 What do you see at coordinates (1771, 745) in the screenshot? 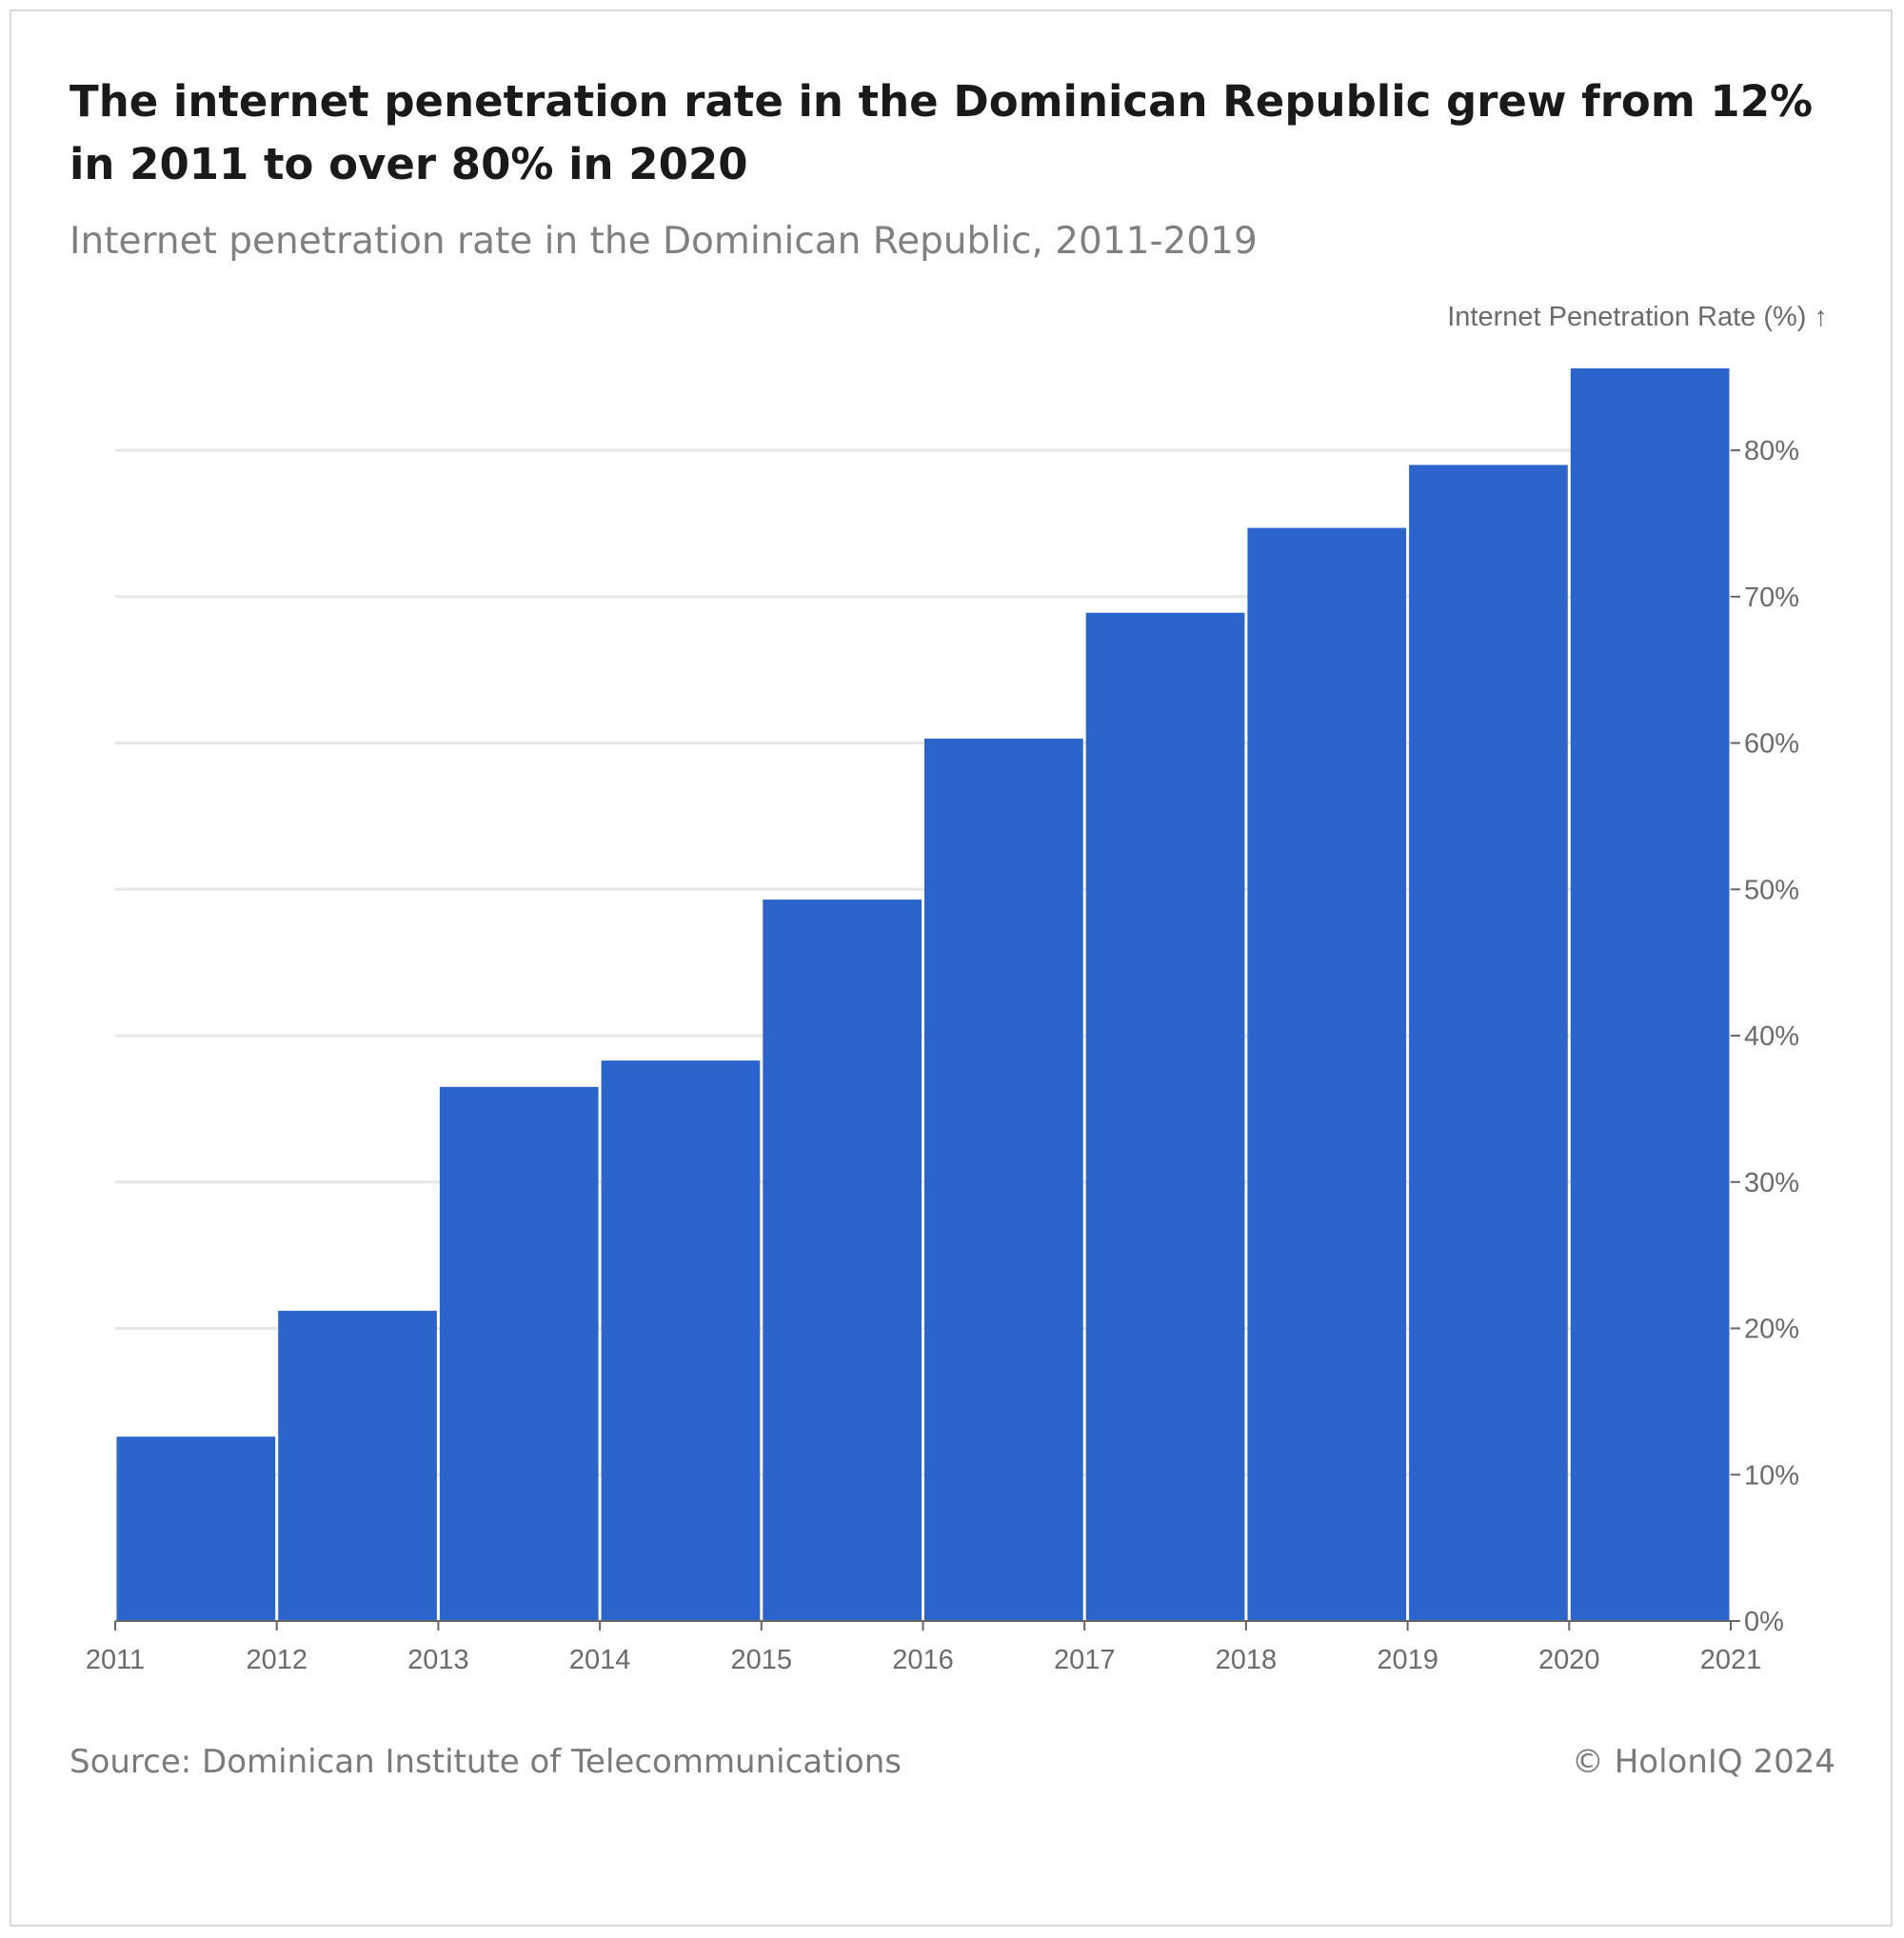
I see `y-tick-label: 60%` at bounding box center [1771, 745].